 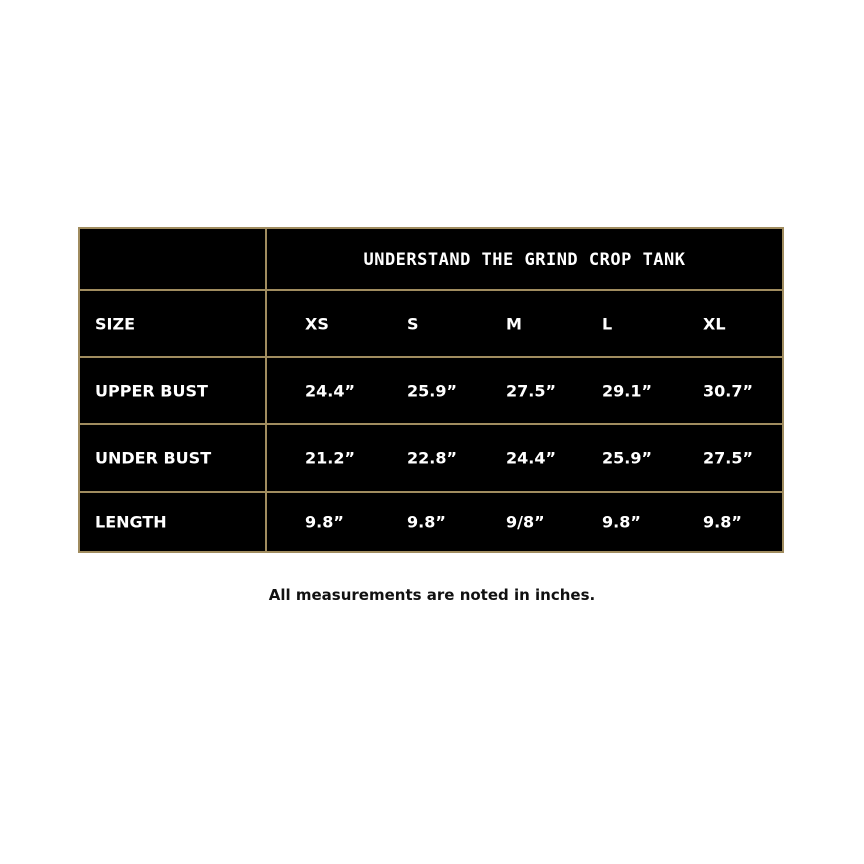 I want to click on table-row-length: LENGTH 9.8” 9.8” 9/8” 9.8” 9.8”, so click(x=431, y=522).